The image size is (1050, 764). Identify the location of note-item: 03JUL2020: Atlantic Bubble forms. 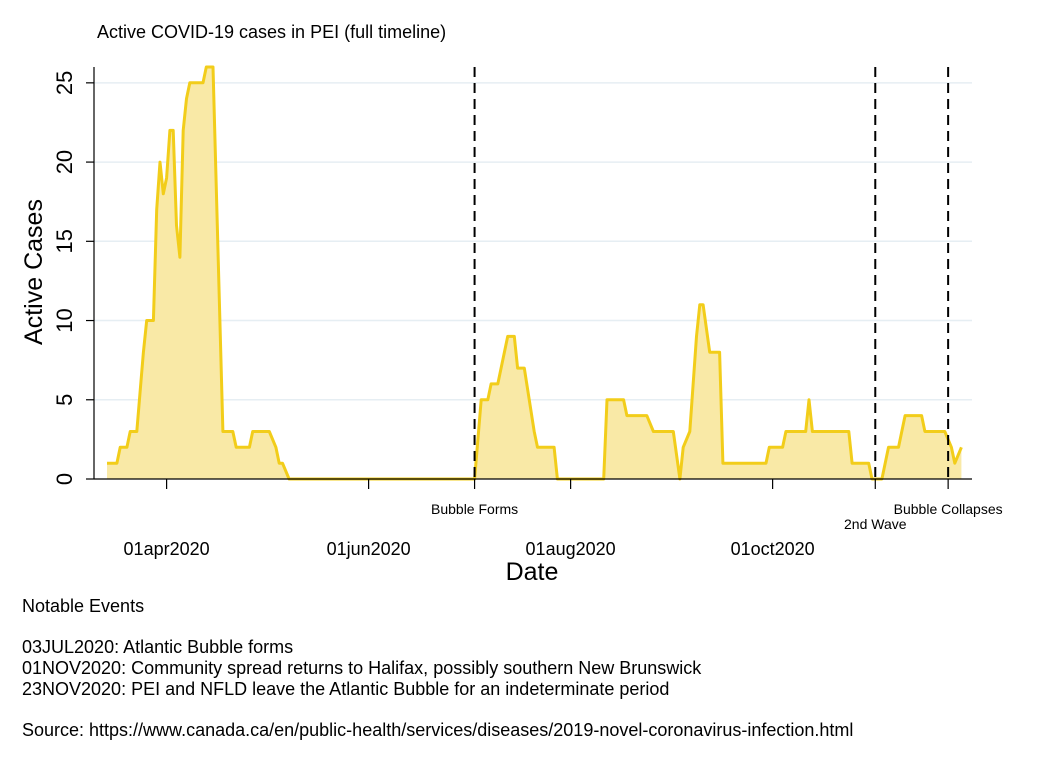
(158, 647).